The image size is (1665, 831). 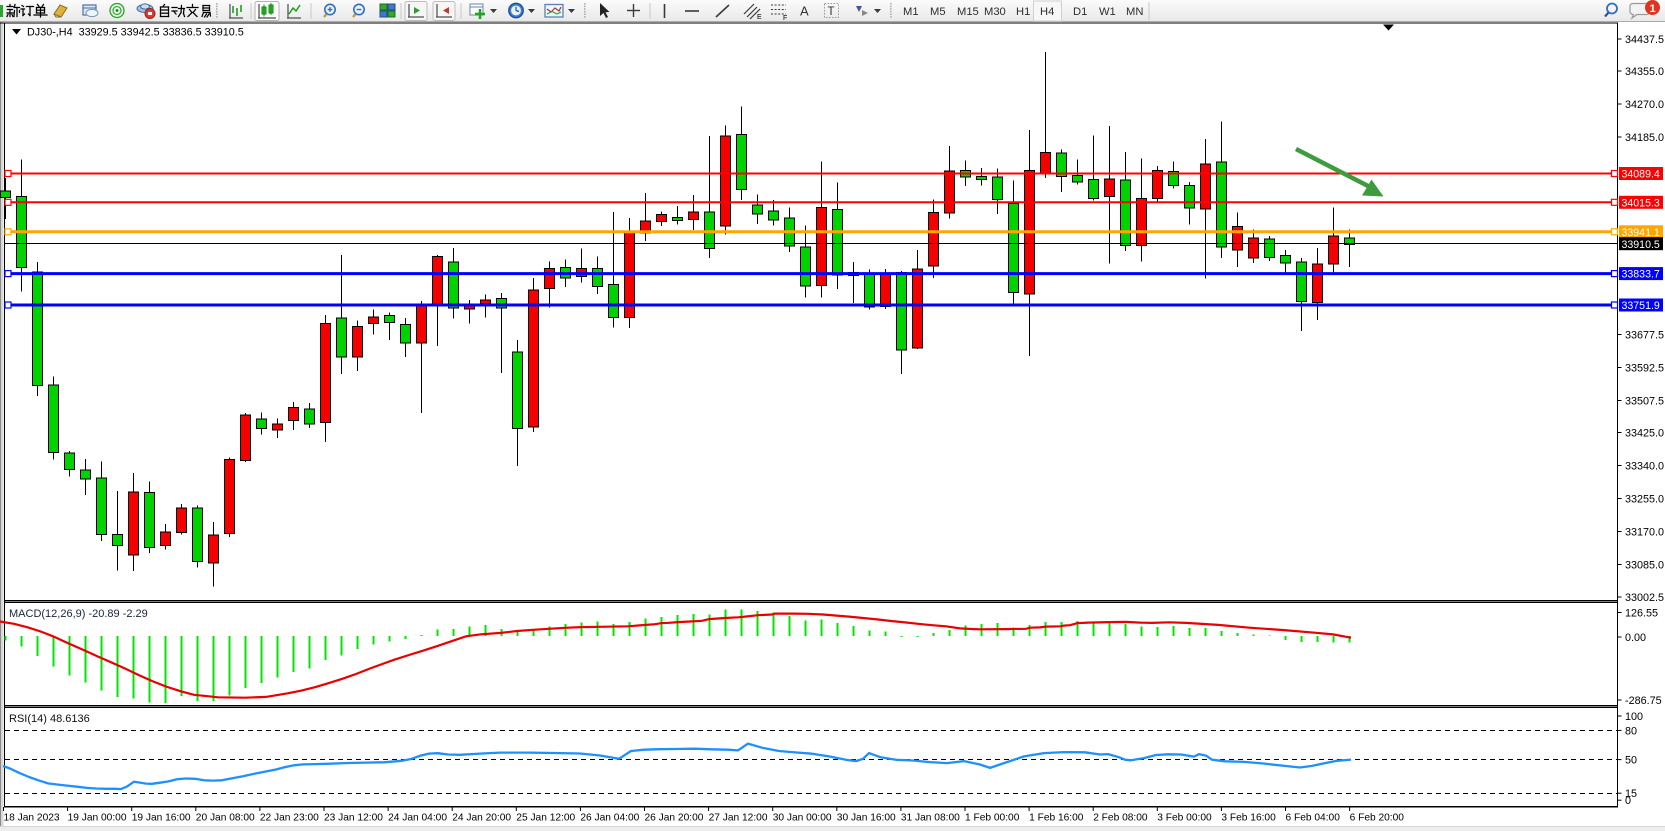 I want to click on svg-text: 34015.3, so click(x=1641, y=203).